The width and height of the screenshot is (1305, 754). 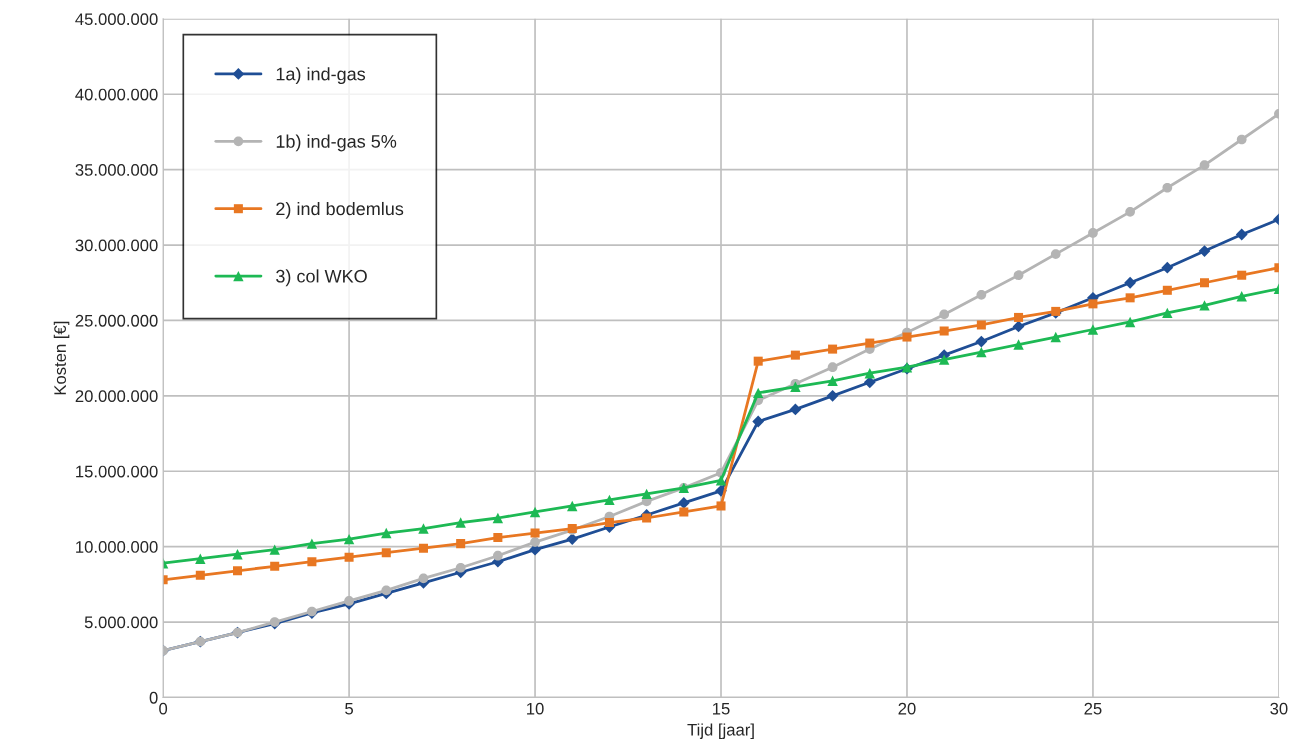 What do you see at coordinates (116, 396) in the screenshot?
I see `y-tick-label: 20.000.000` at bounding box center [116, 396].